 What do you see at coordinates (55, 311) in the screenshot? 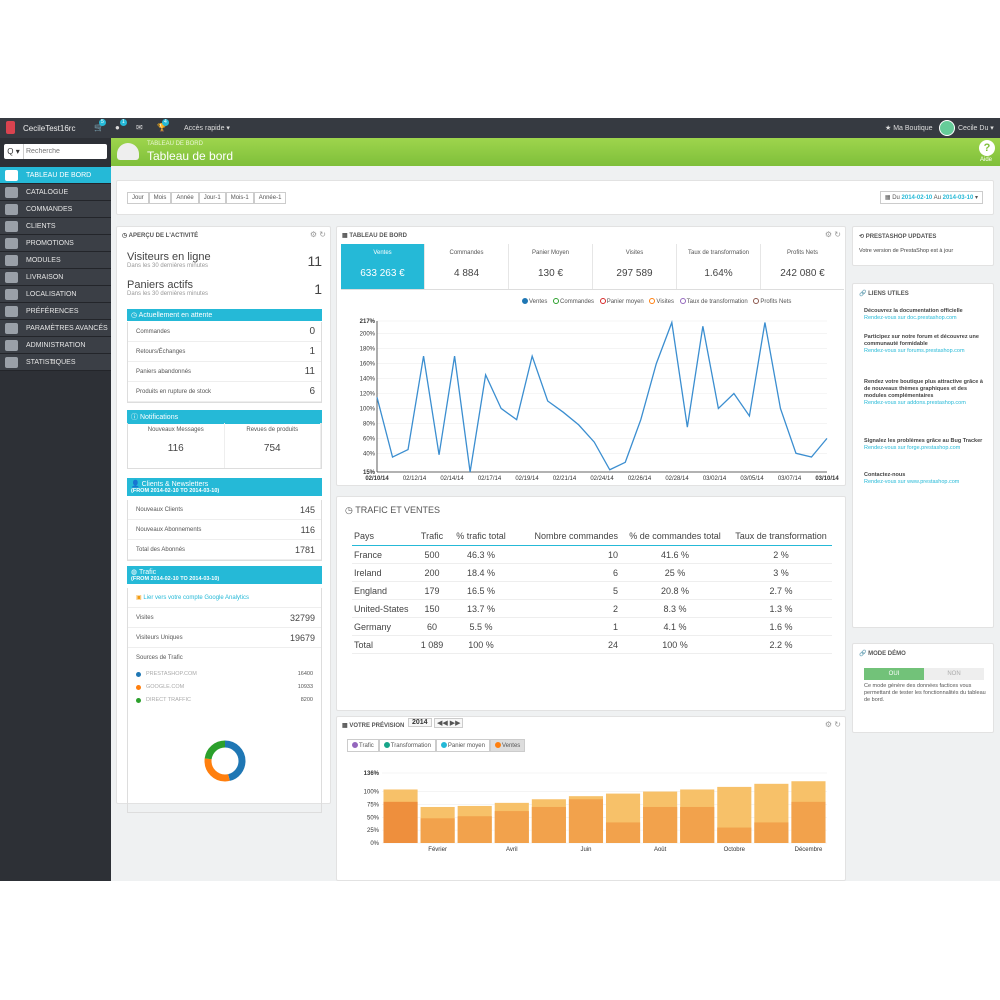
I see `sidebar-item-preferences: PRÉFÉRENCES` at bounding box center [55, 311].